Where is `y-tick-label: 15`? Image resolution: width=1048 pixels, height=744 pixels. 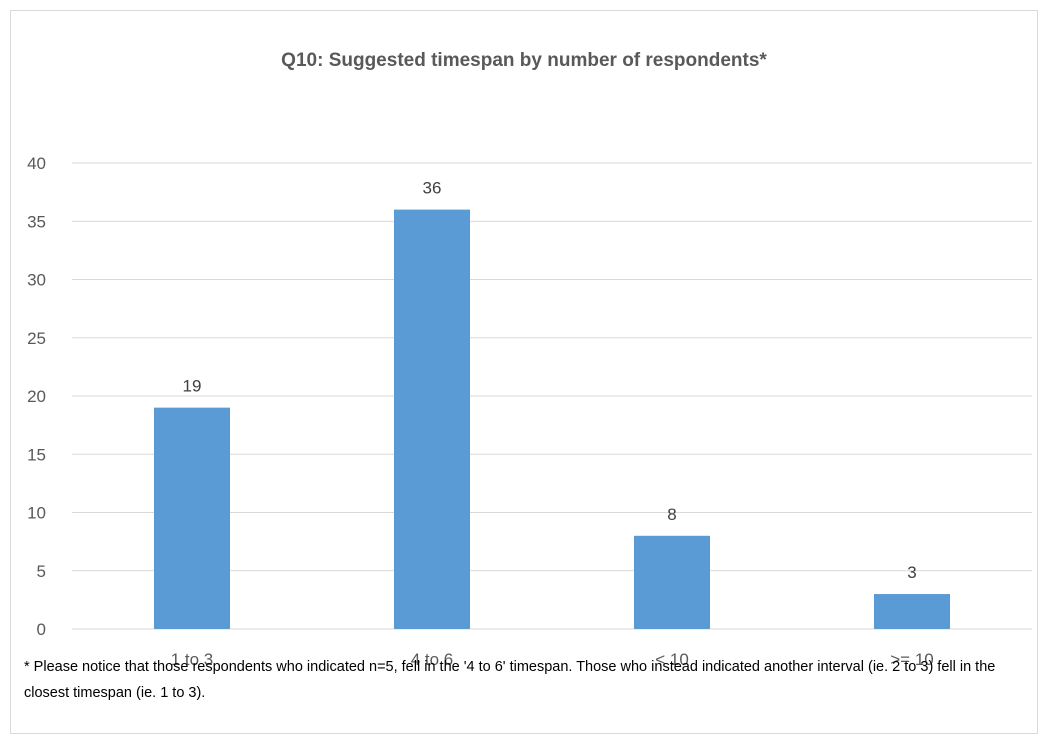
y-tick-label: 15 is located at coordinates (36, 454).